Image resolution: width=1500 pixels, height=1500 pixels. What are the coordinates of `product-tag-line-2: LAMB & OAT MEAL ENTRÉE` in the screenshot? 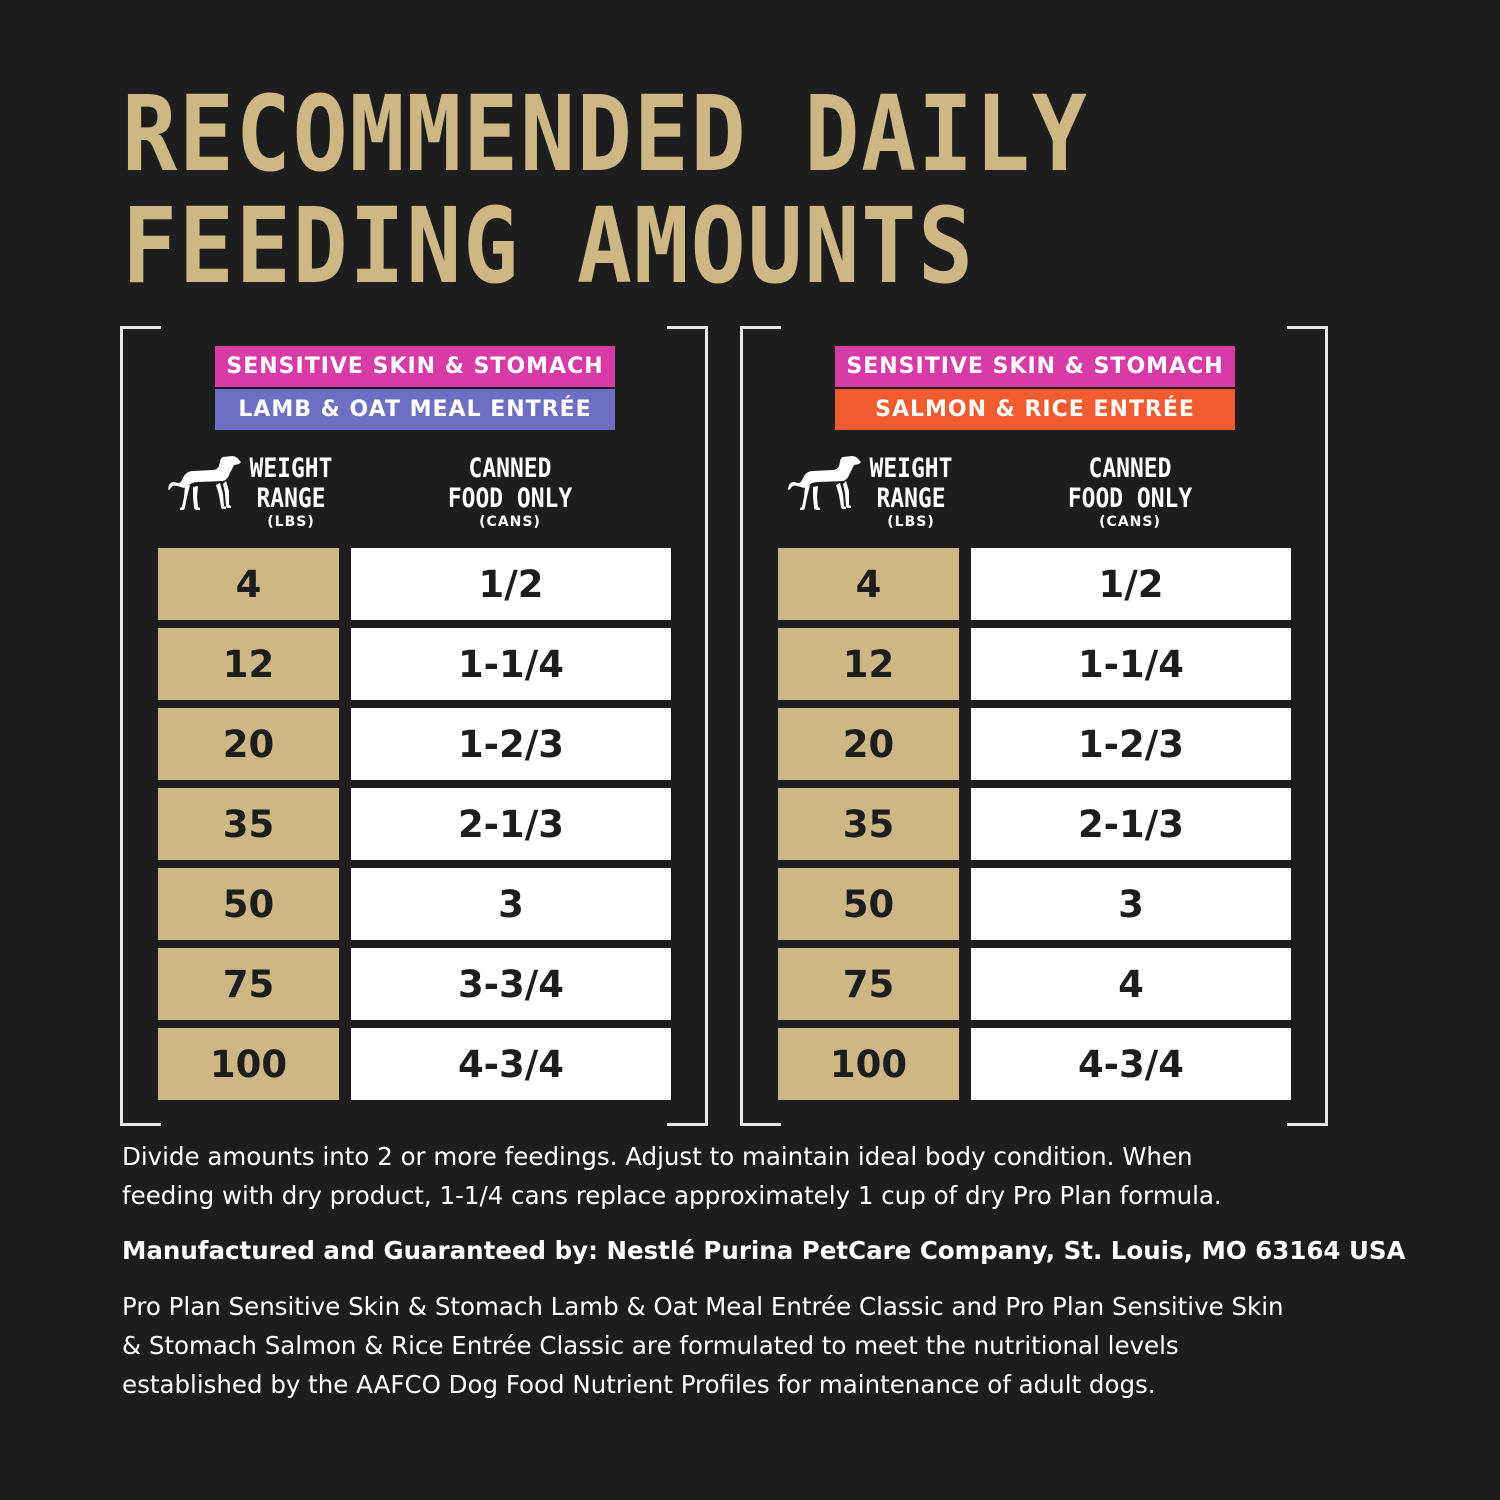 It's located at (415, 409).